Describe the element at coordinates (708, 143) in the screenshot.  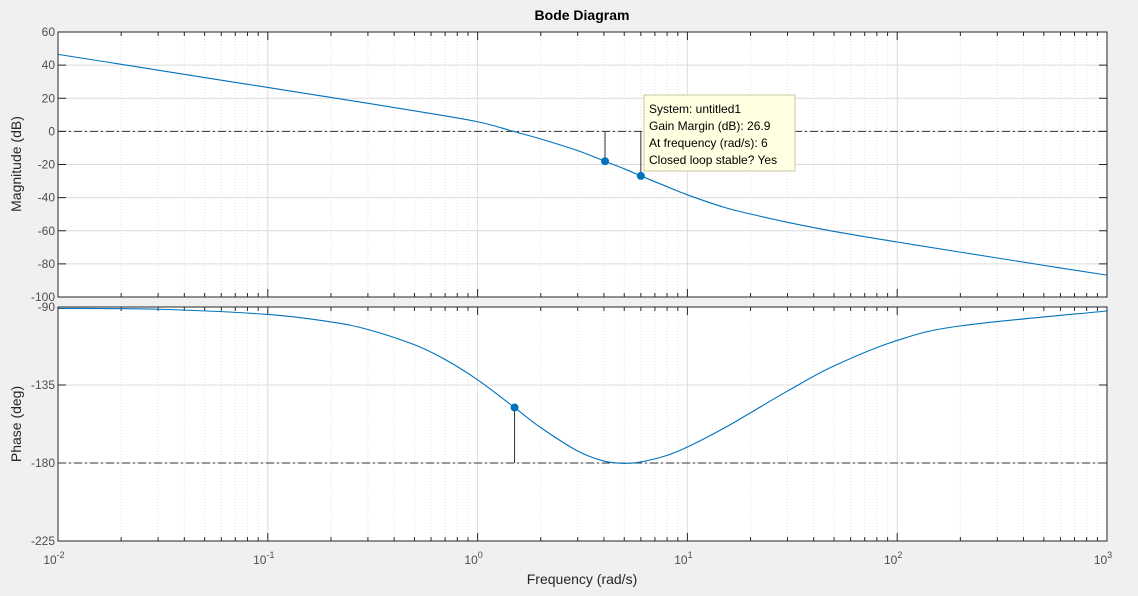
I see `datatip-line: At frequency (rad/s): 6` at that location.